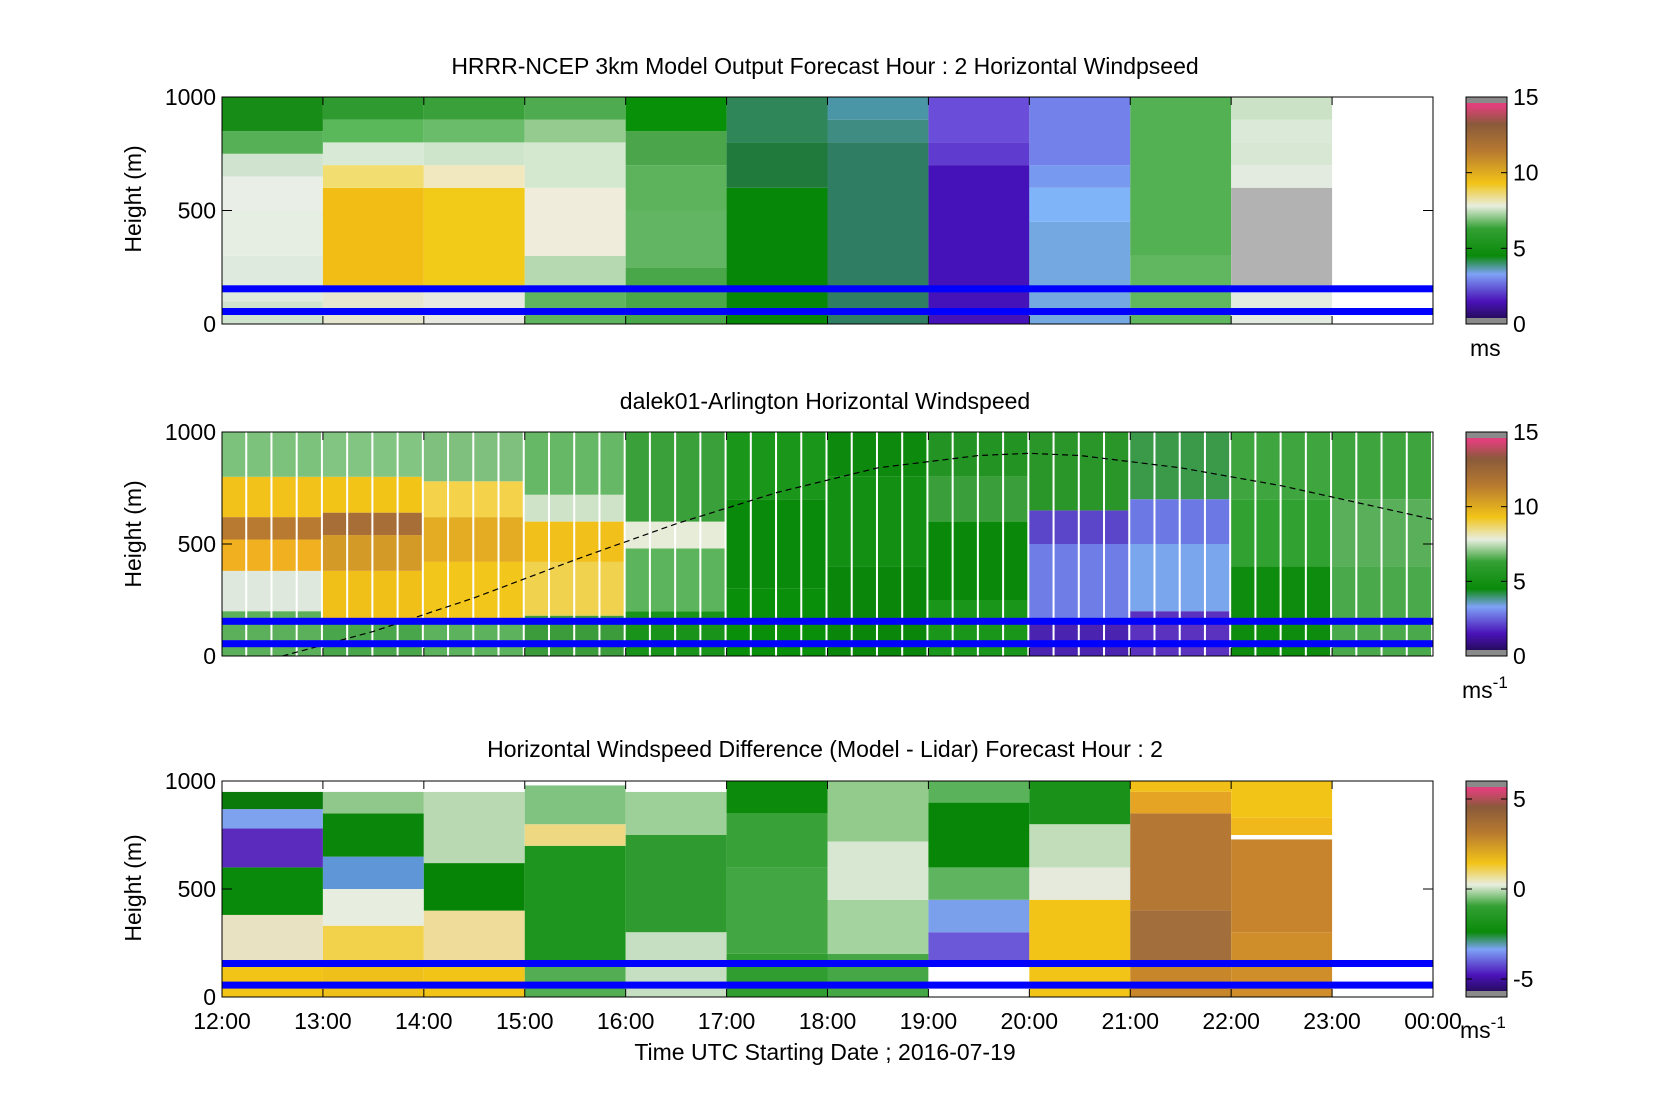  Describe the element at coordinates (1519, 324) in the screenshot. I see `colorbar-tick-label: 0` at that location.